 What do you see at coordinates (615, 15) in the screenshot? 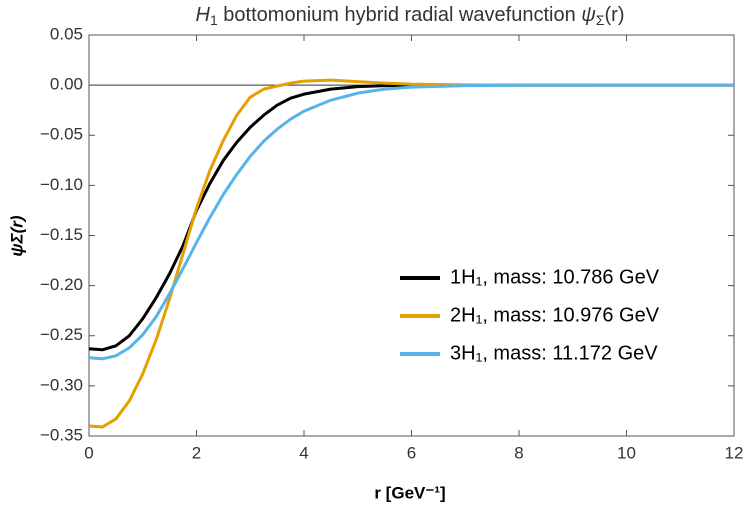
I see `title-part: (r)` at bounding box center [615, 15].